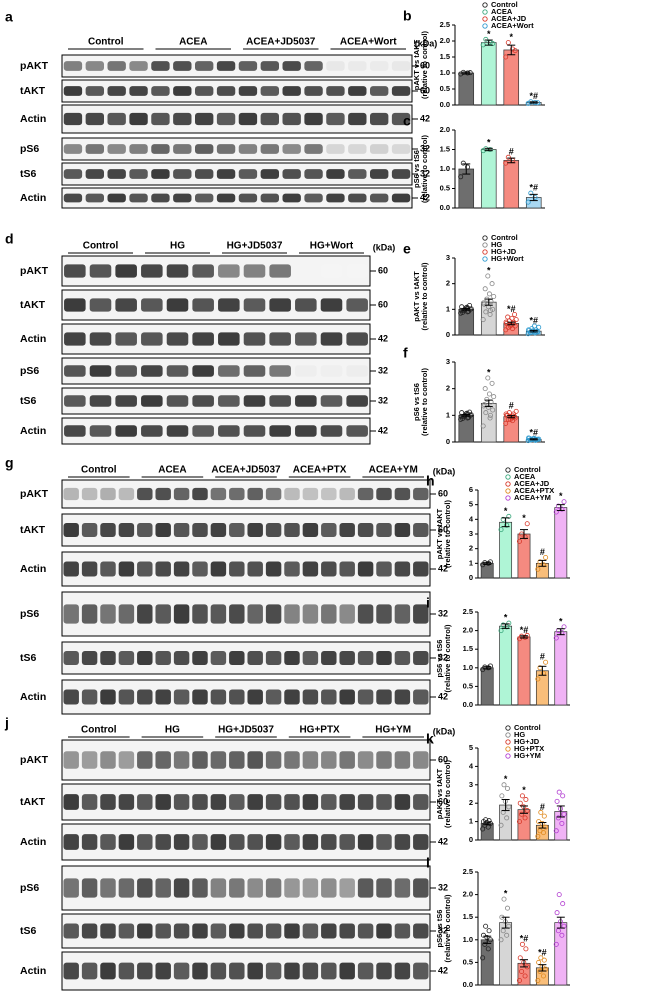 This screenshot has width=645, height=996. Describe the element at coordinates (29, 888) in the screenshot. I see `row-label: pS6` at that location.